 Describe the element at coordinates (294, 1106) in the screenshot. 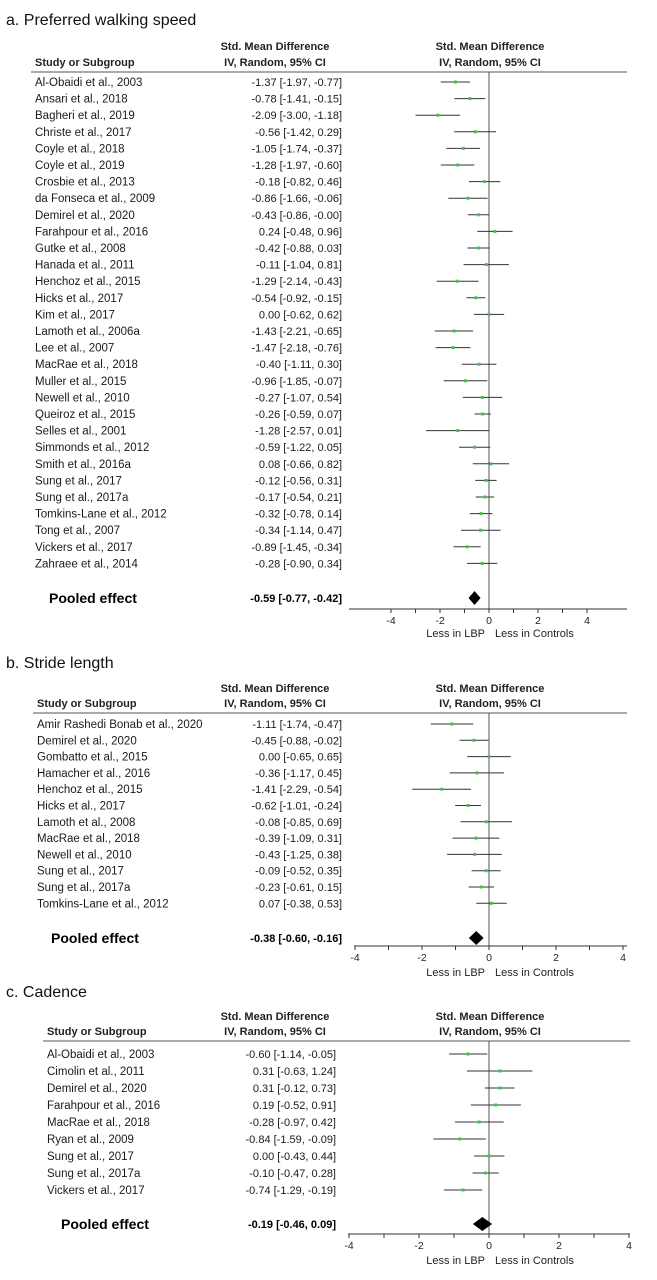

I see `study-ci: 0.19 [-0.52, 0.91]` at that location.